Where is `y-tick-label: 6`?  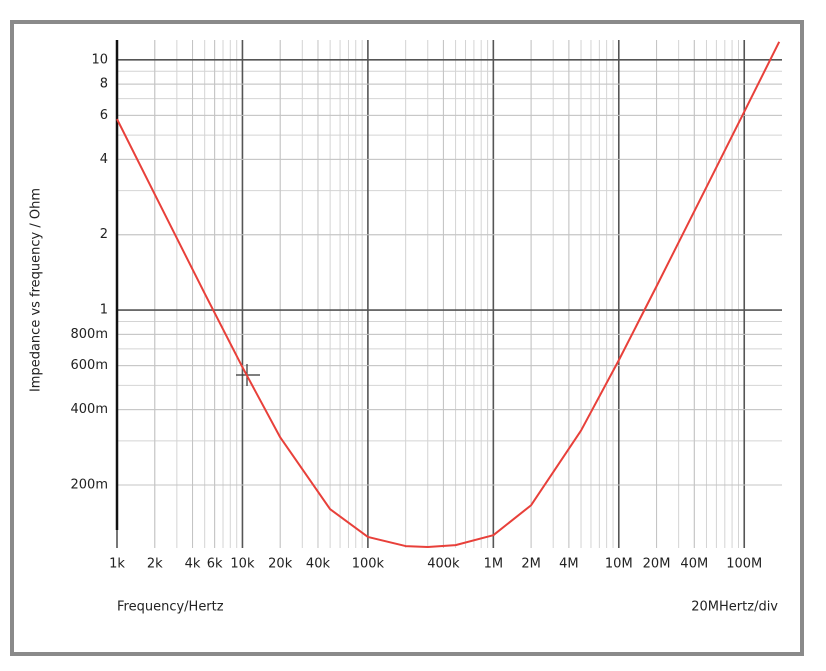 y-tick-label: 6 is located at coordinates (104, 115).